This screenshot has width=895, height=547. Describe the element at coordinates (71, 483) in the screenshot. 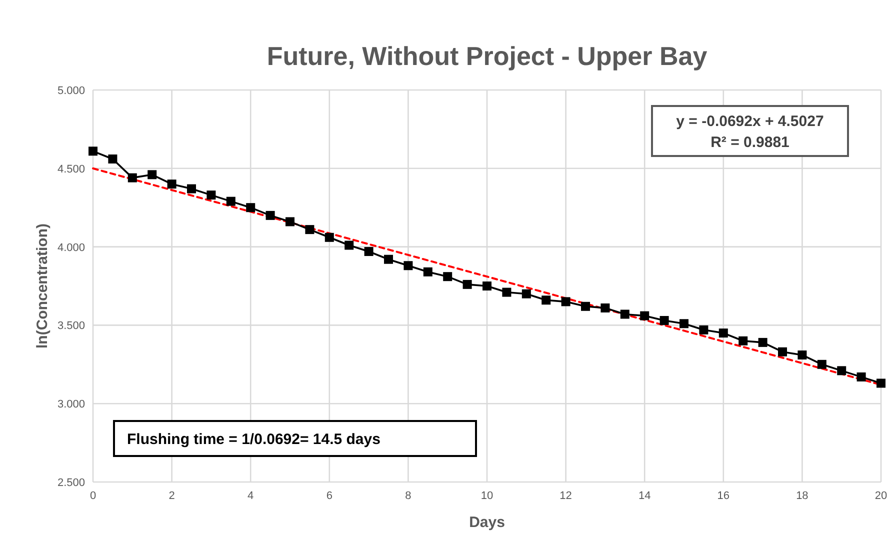

I see `y-tick-label: 2.500` at that location.